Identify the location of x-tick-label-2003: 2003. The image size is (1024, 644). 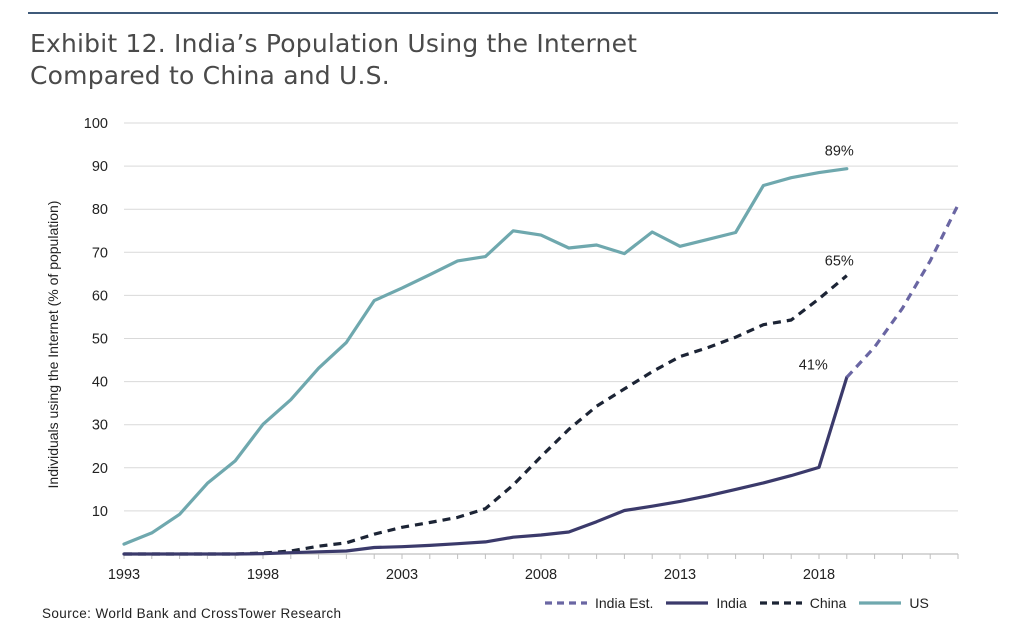
(402, 575).